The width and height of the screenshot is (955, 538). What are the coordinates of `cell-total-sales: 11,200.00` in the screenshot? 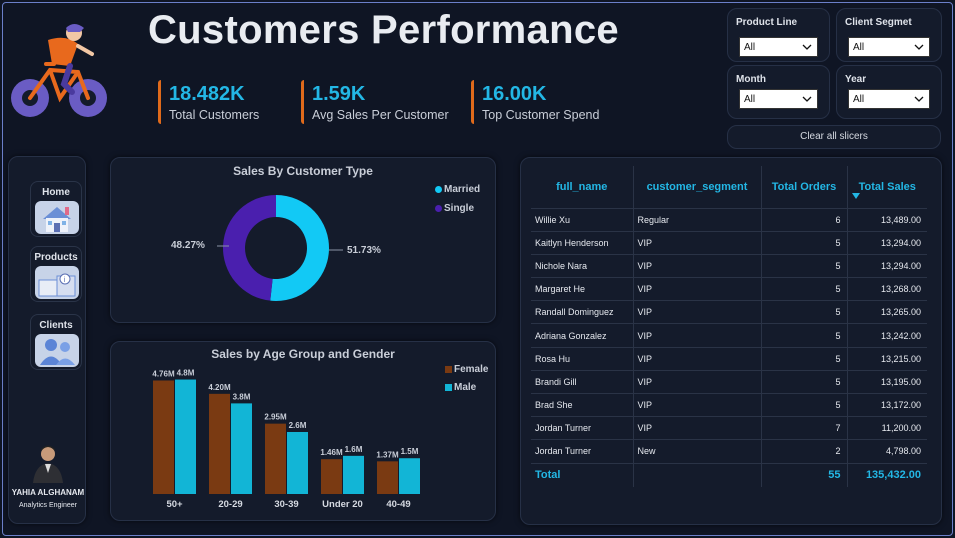 It's located at (887, 428).